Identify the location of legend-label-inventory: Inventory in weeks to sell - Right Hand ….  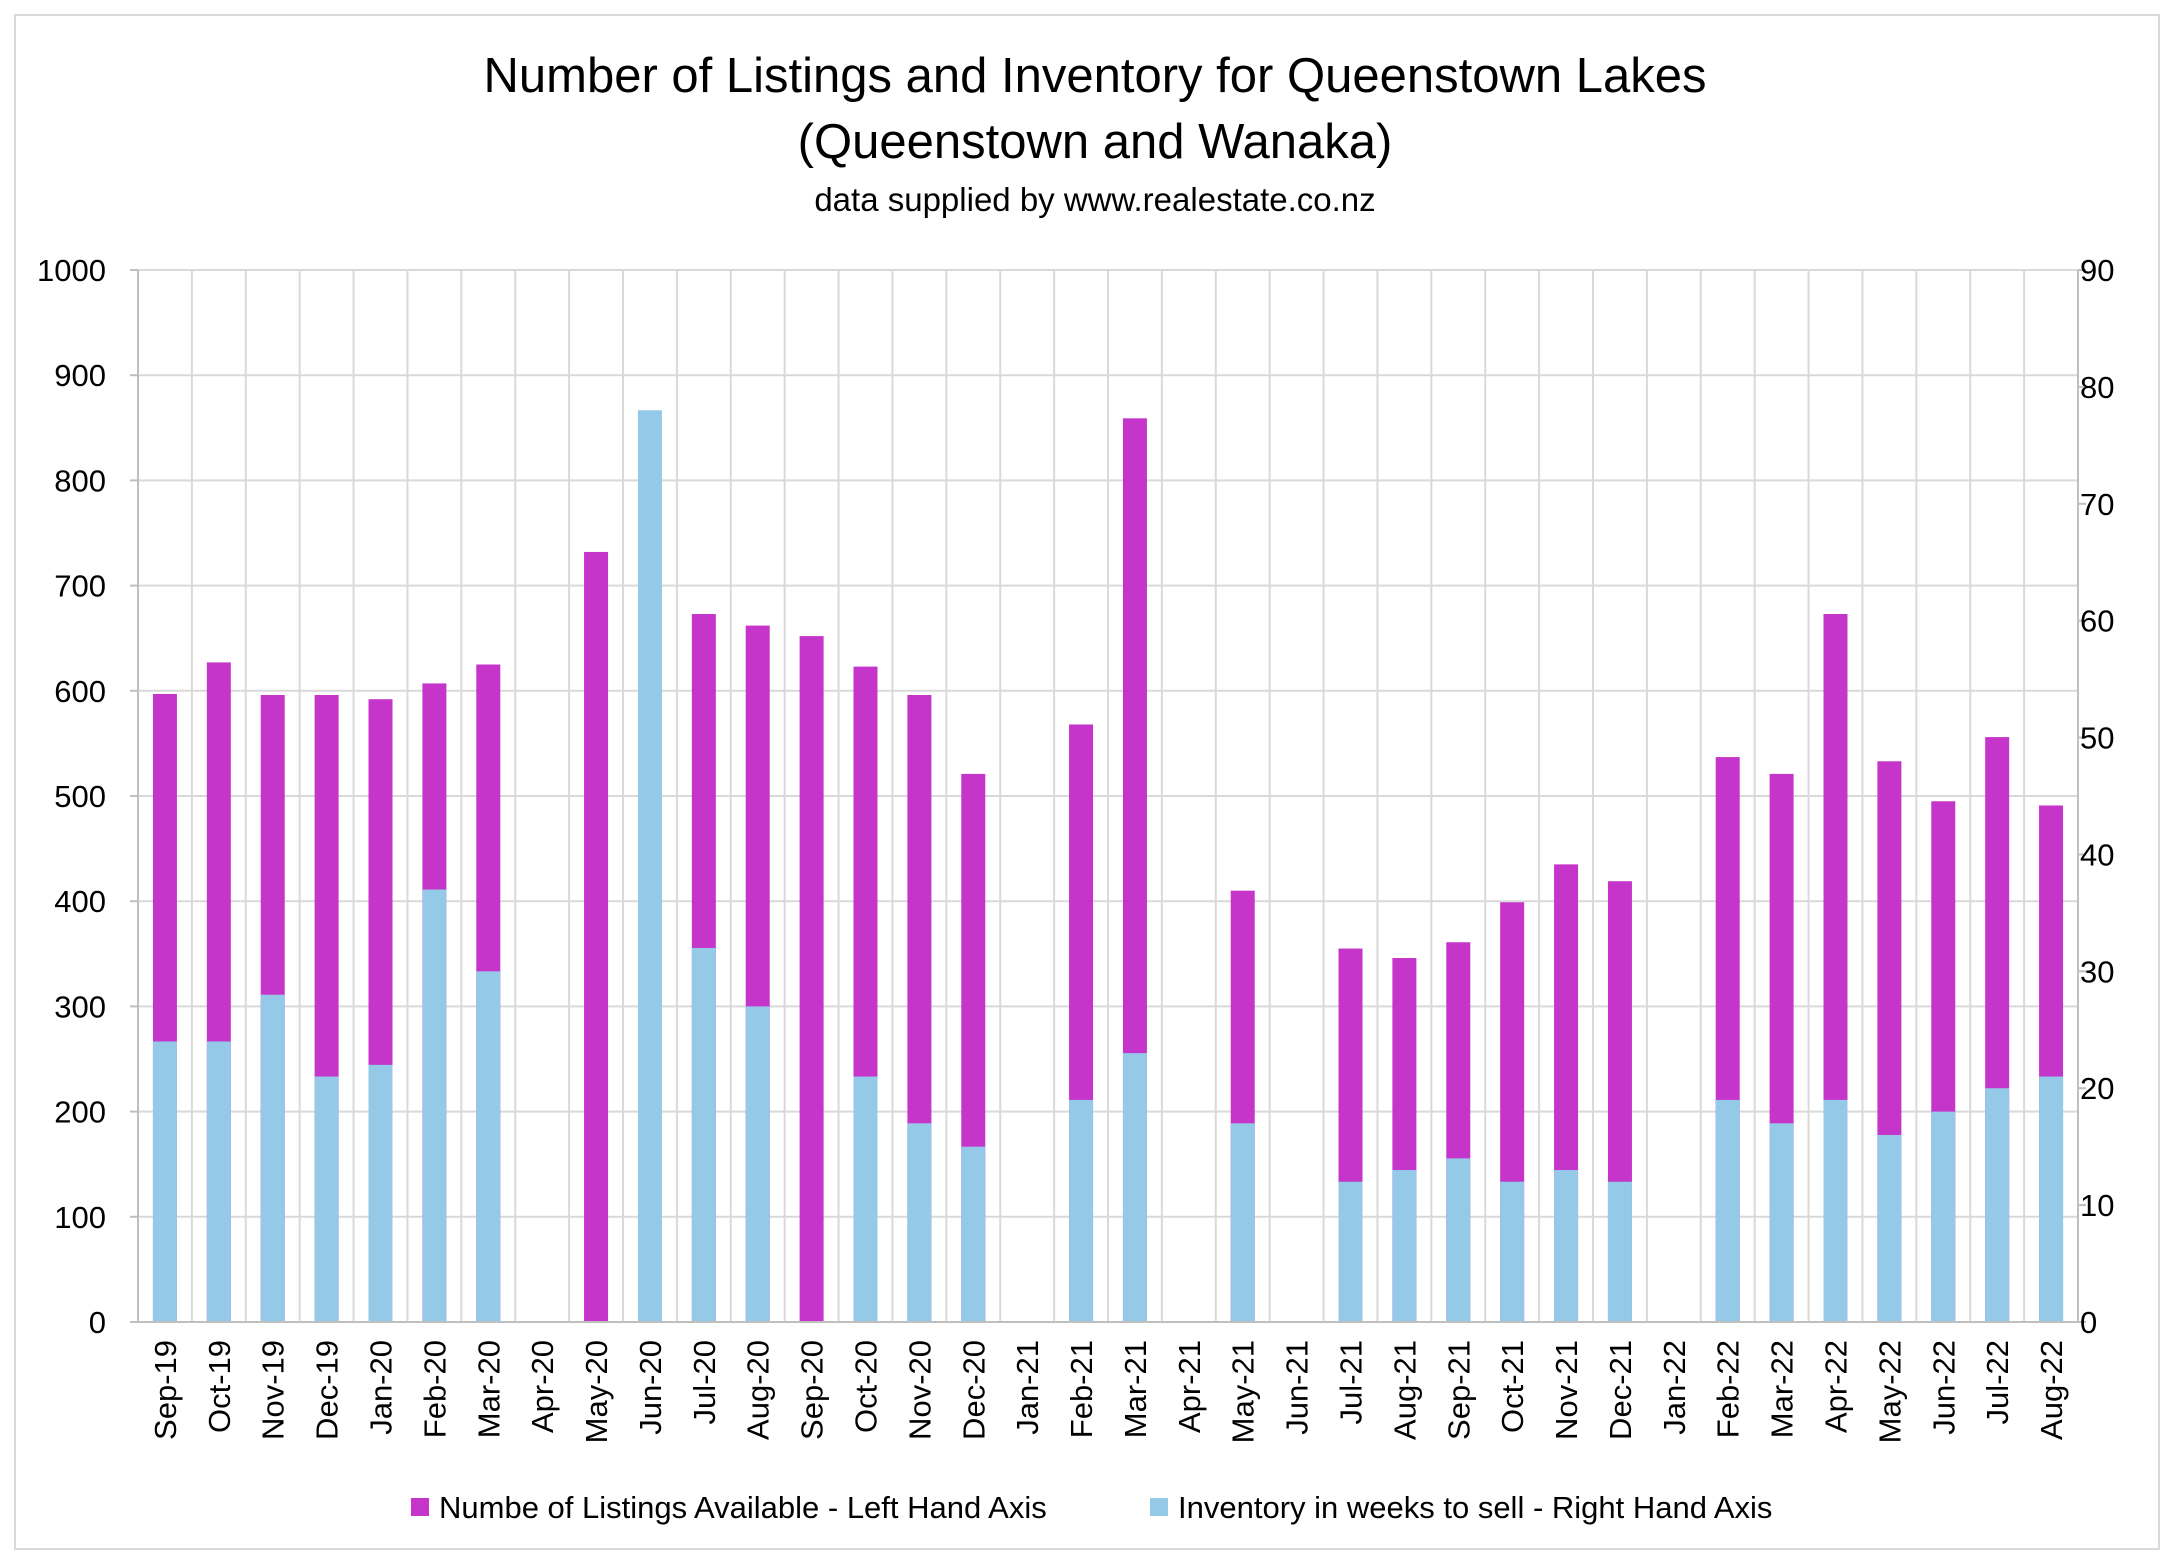
(1475, 1507).